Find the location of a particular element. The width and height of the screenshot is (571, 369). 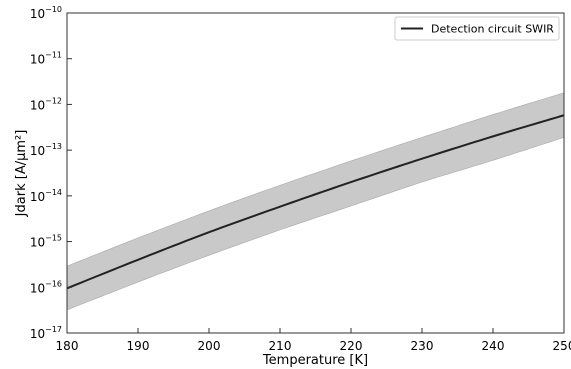

y-tick-label: 10−16 is located at coordinates (46, 287).